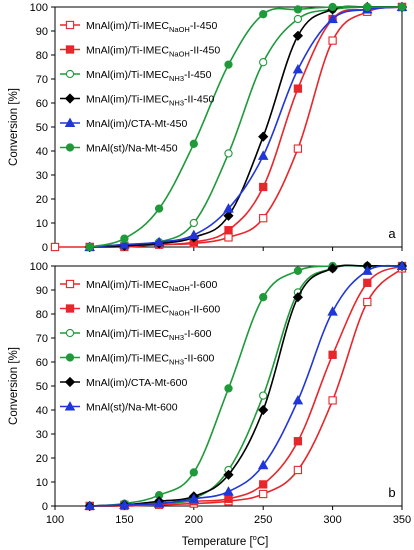  What do you see at coordinates (153, 52) in the screenshot?
I see `legend-label: MnAl(im)/Ti-IMECNaOH-II-450` at bounding box center [153, 52].